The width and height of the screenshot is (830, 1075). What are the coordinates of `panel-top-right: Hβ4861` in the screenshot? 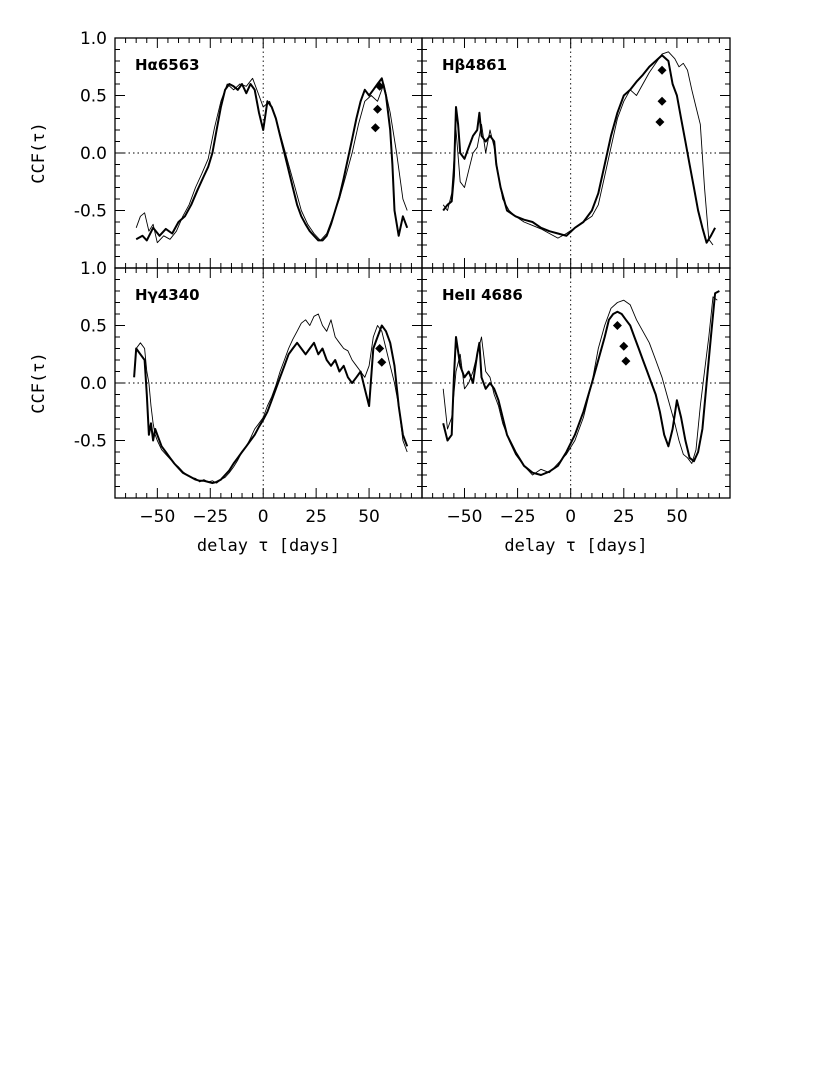 It's located at (576, 153).